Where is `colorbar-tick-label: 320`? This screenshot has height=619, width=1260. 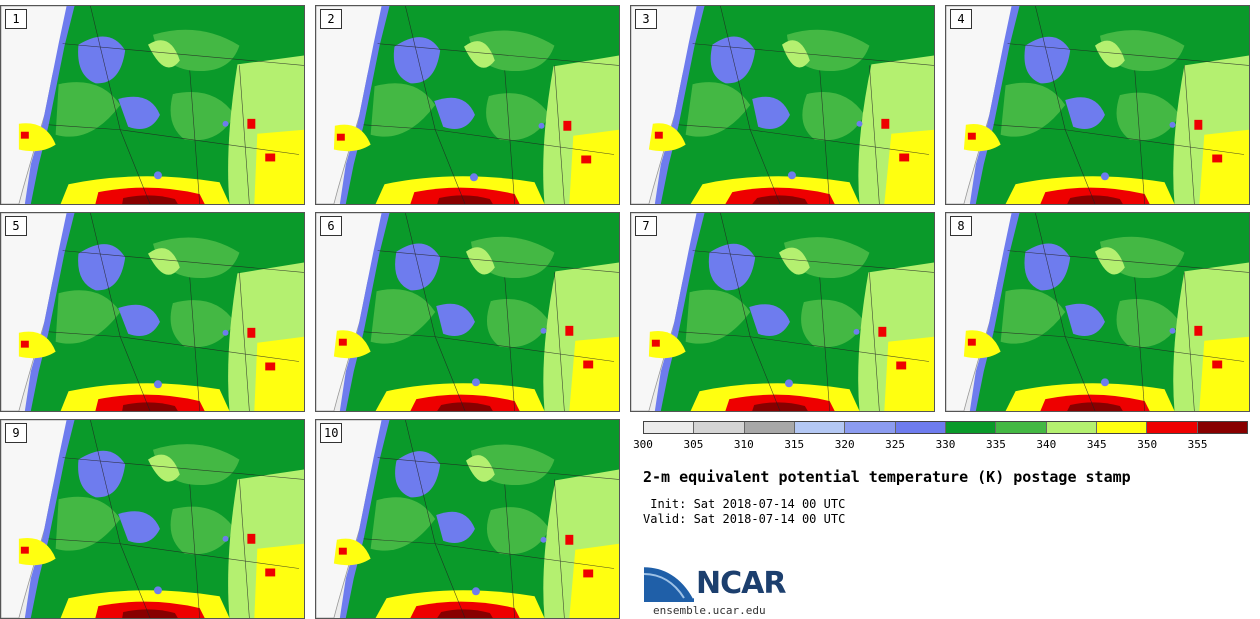 colorbar-tick-label: 320 is located at coordinates (844, 444).